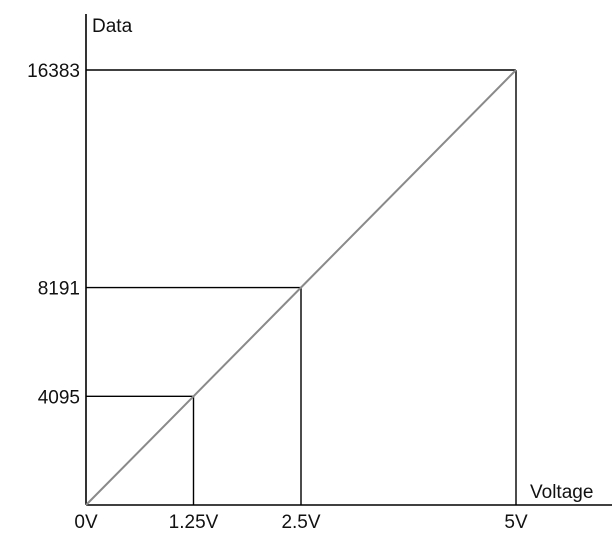 Image resolution: width=614 pixels, height=536 pixels. Describe the element at coordinates (516, 522) in the screenshot. I see `x-tick-label-3: 5V` at that location.